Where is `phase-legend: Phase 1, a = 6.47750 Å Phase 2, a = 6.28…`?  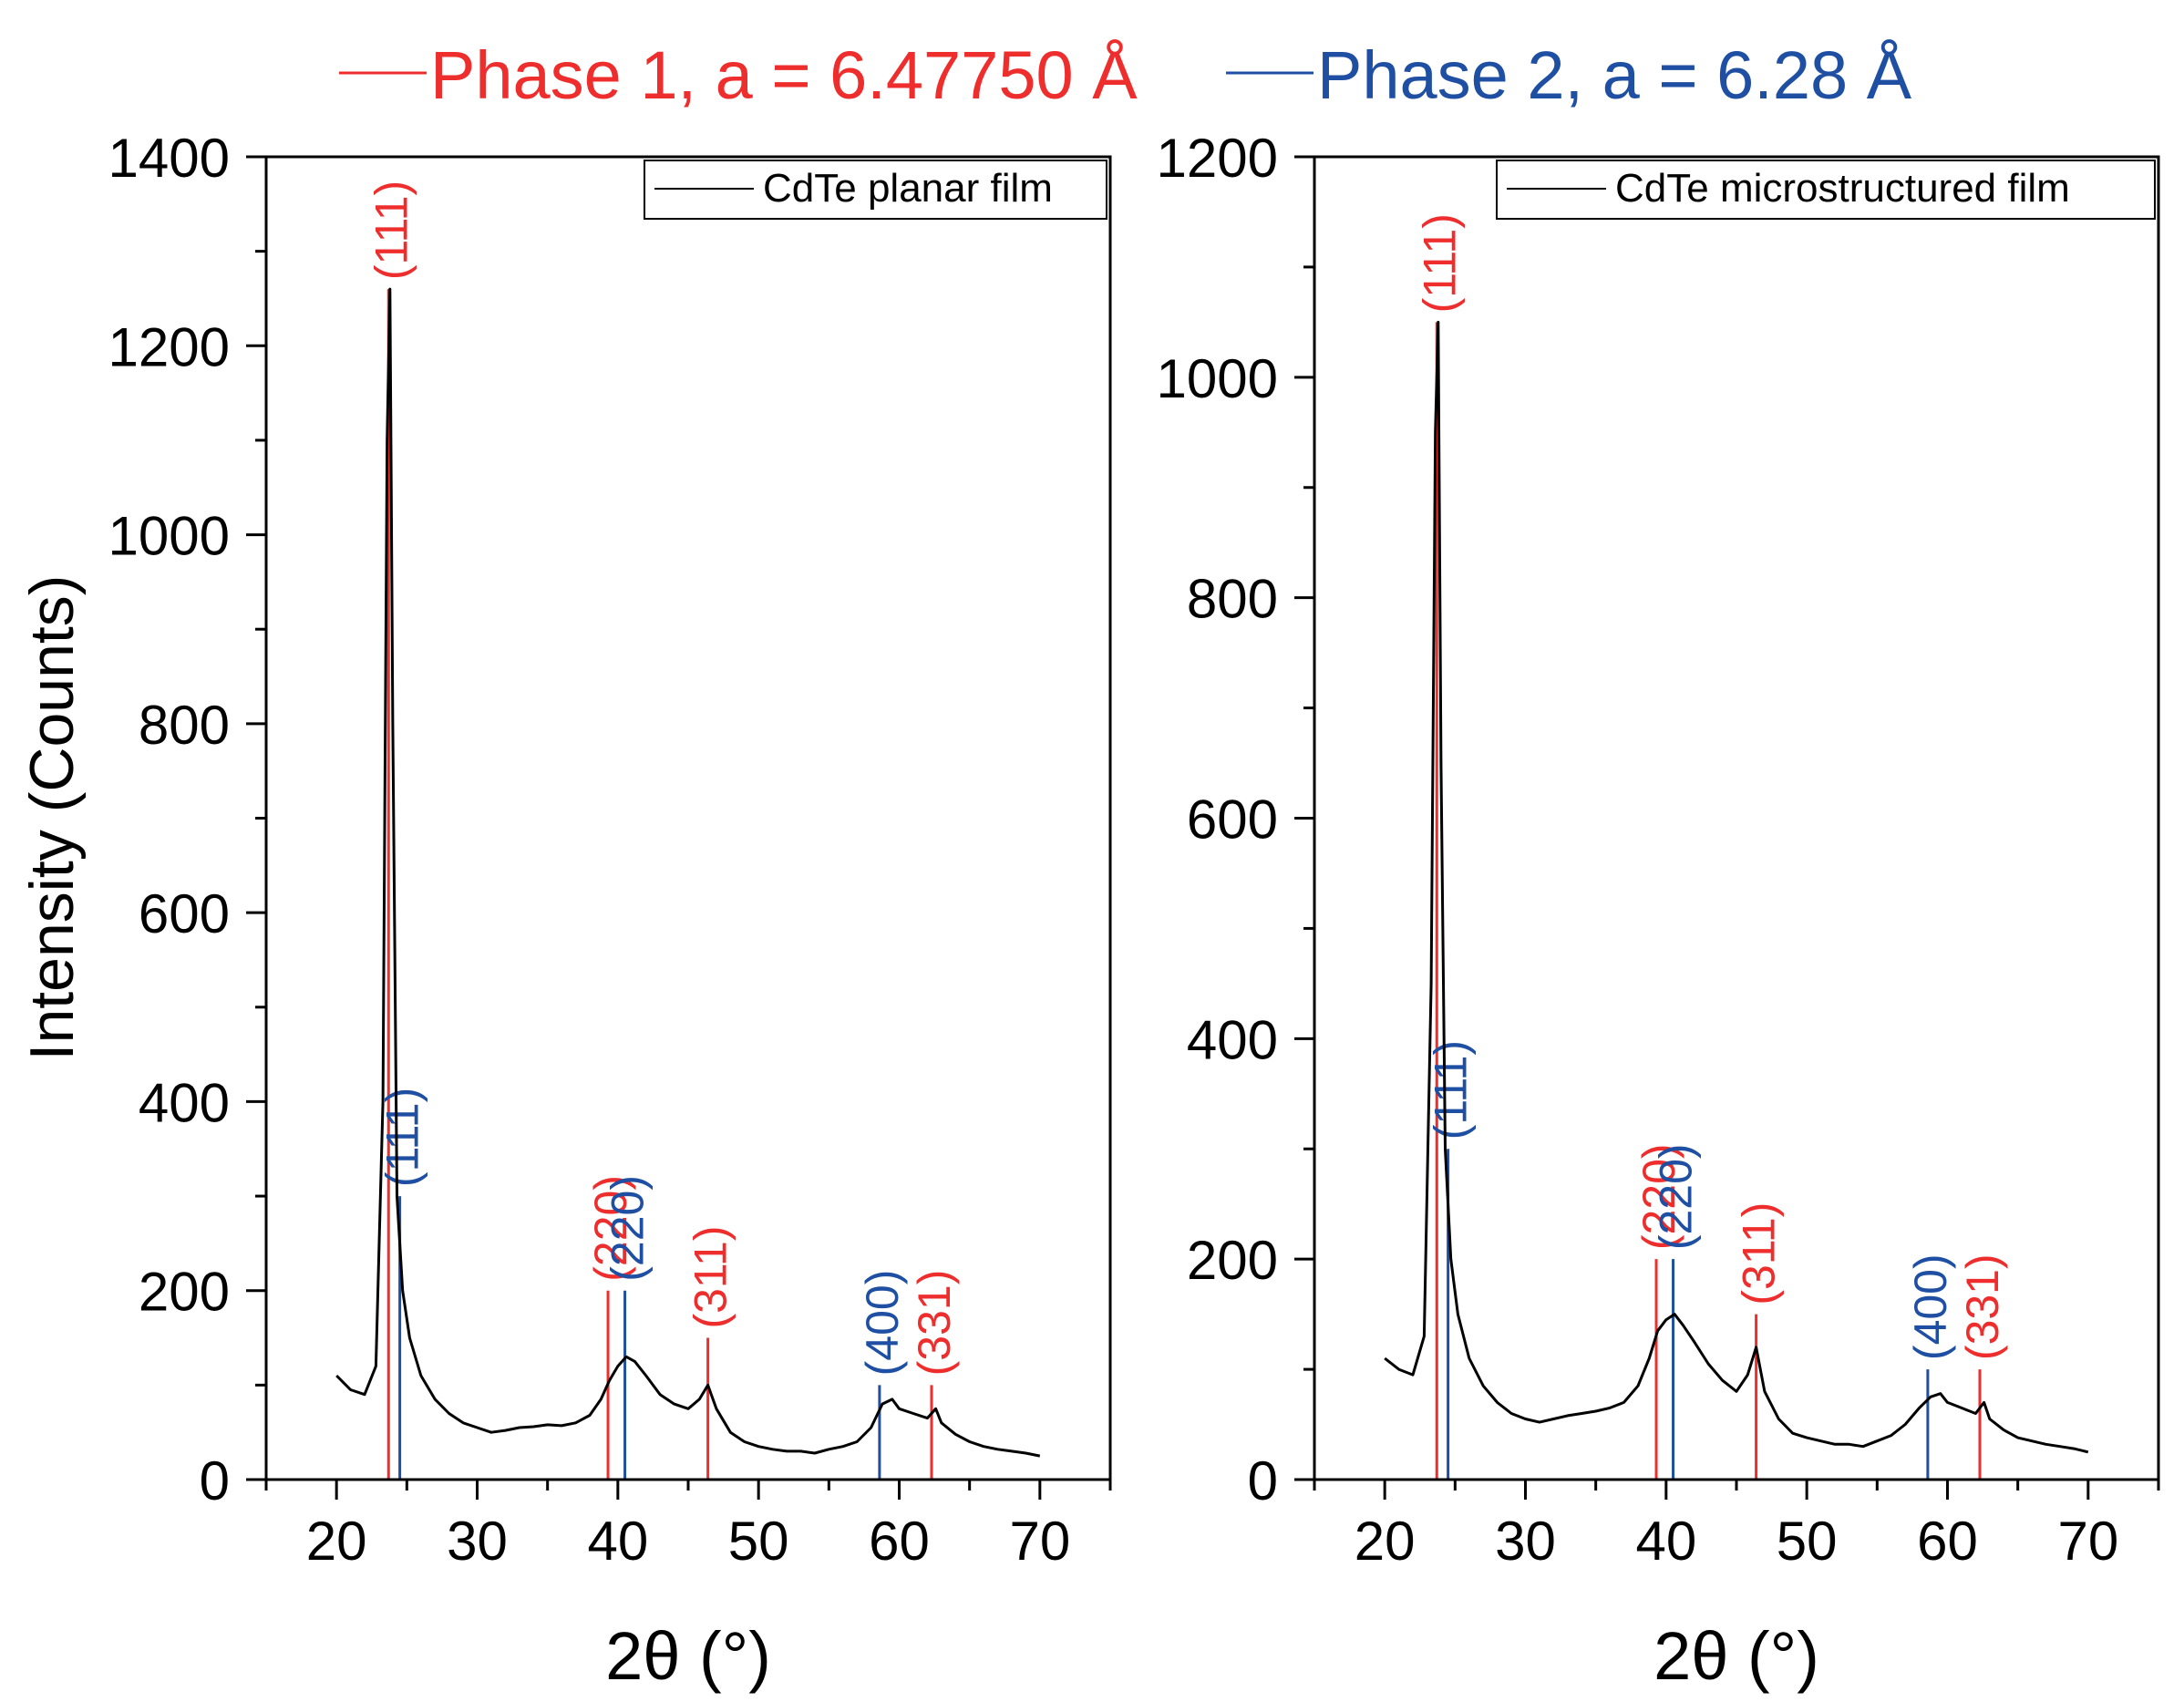 phase-legend: Phase 1, a = 6.47750 Å Phase 2, a = 6.28… is located at coordinates (1126, 75).